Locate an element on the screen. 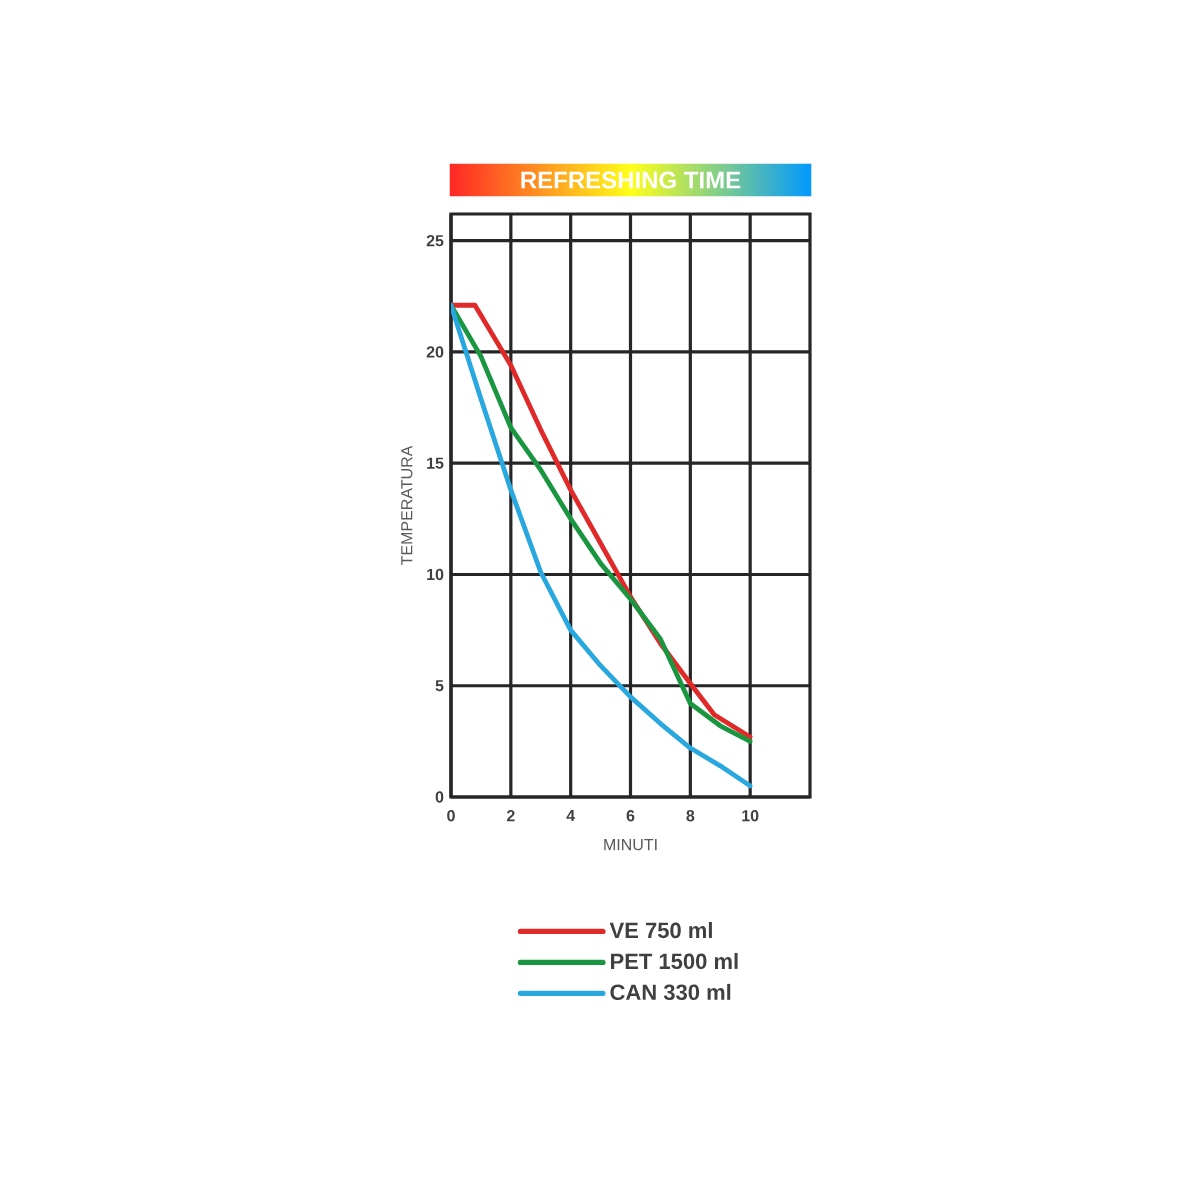  y-tick-label: 10 is located at coordinates (435, 574).